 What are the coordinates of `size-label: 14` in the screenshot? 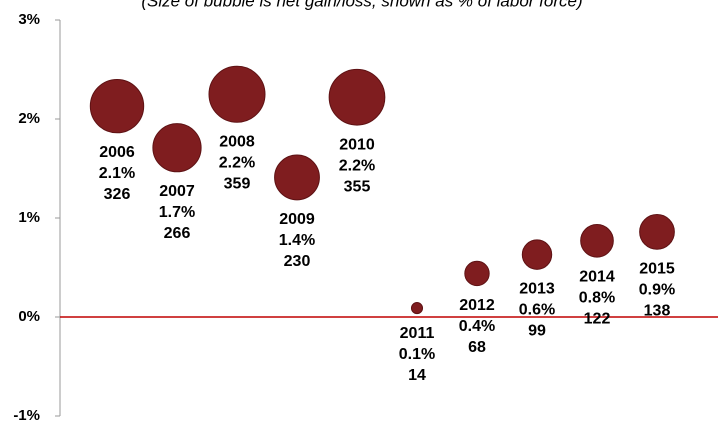 It's located at (417, 375).